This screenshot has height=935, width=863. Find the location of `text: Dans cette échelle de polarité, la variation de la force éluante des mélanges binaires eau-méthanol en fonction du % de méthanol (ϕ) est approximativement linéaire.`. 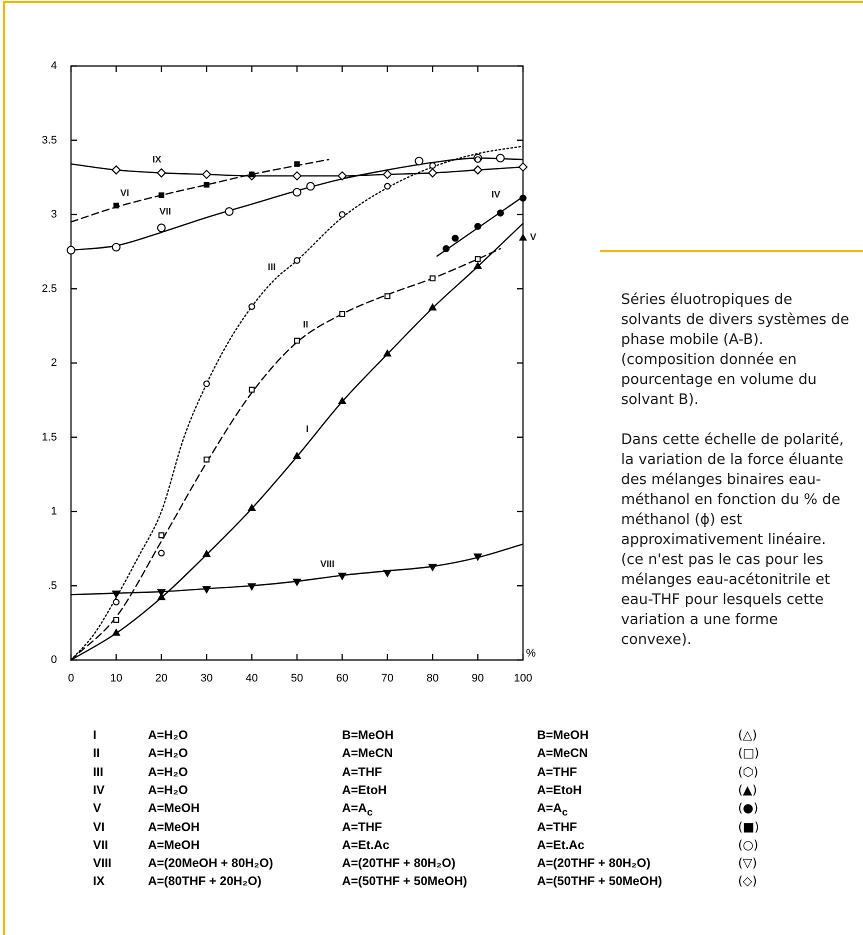

text: Dans cette échelle de polarité, la variation de la force éluante des mélanges binaires eau-méthanol en fonction du % de méthanol (ϕ) est approximativement linéaire. is located at coordinates (733, 490).